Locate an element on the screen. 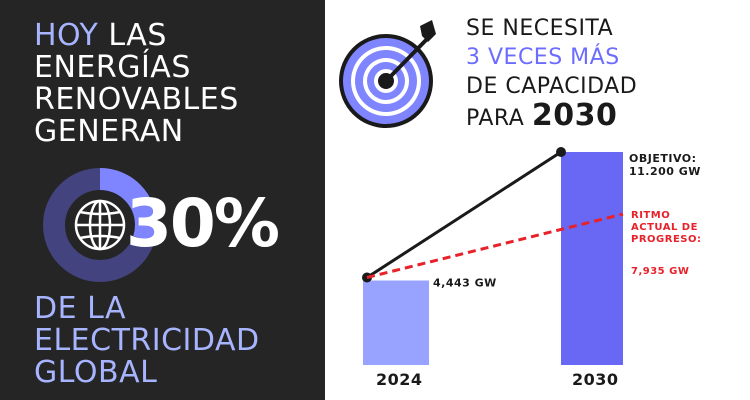  globe-icon is located at coordinates (100, 225).